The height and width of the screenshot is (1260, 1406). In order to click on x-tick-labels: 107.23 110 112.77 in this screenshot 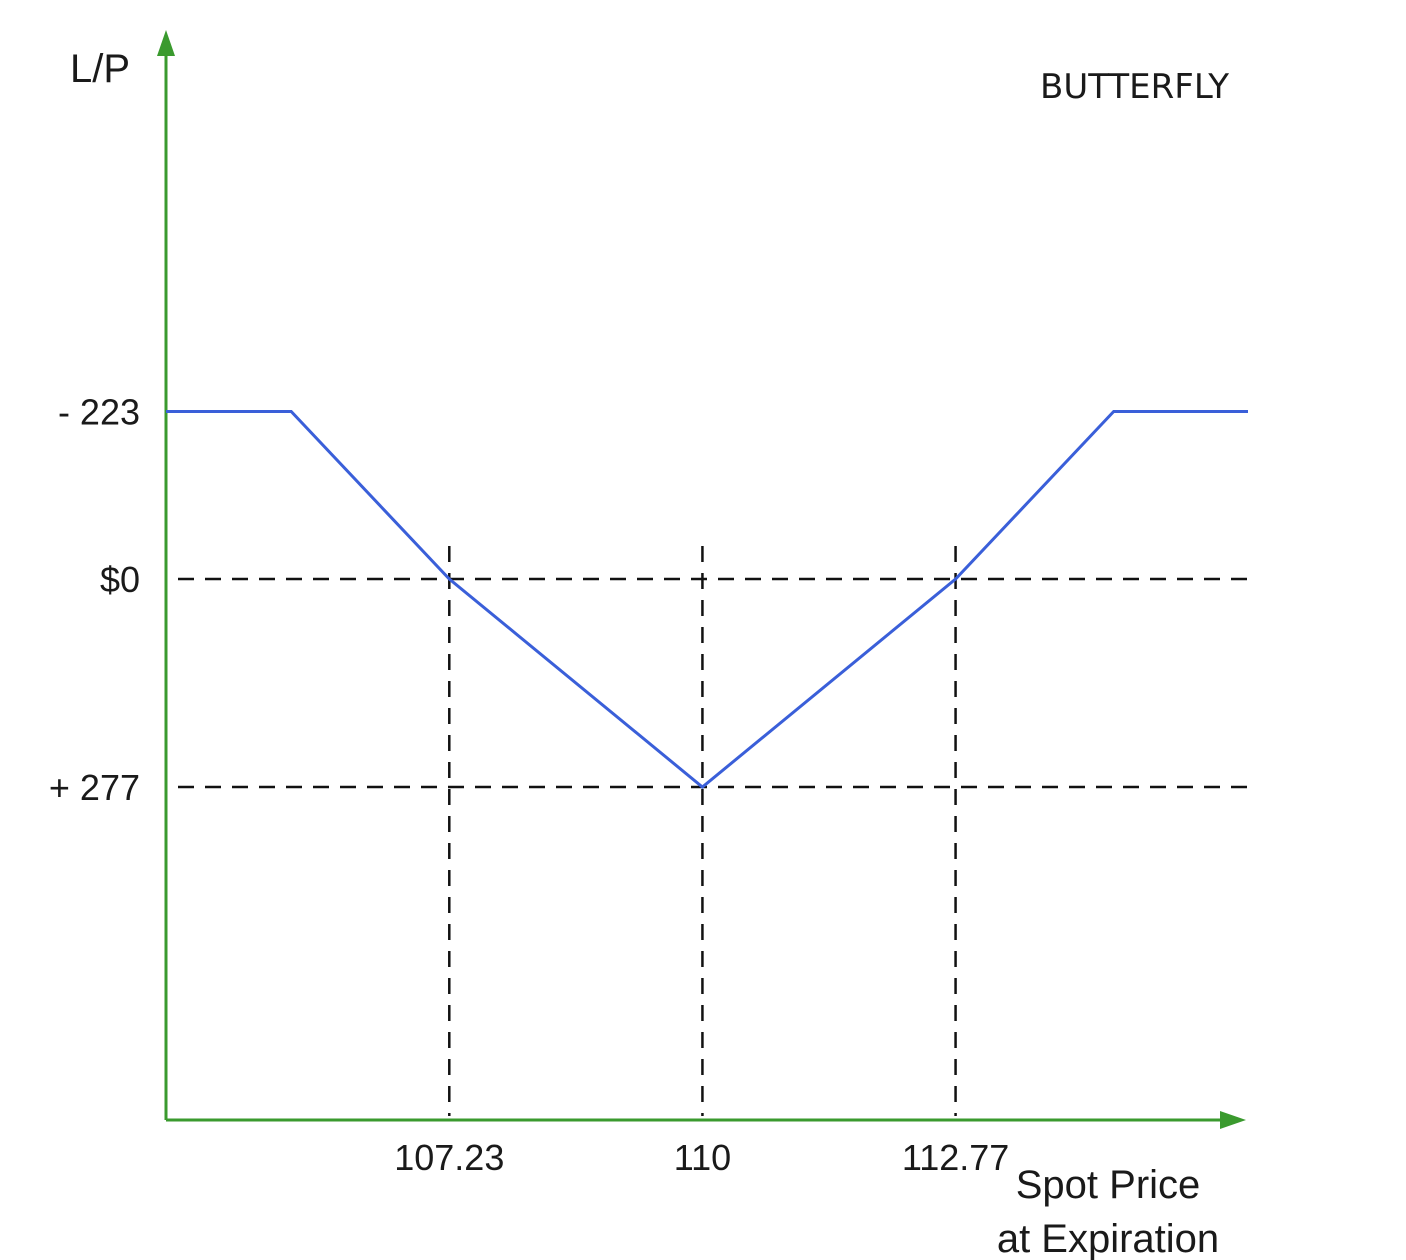, I will do `click(701, 1157)`.